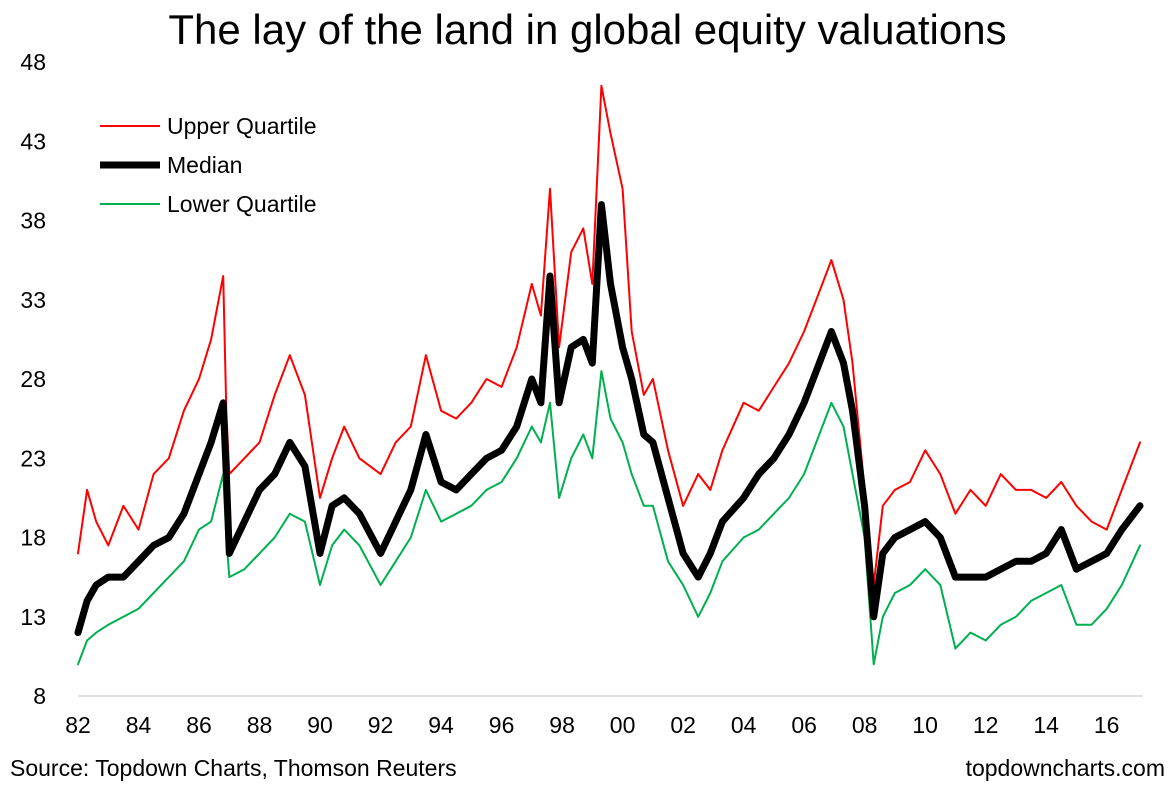  What do you see at coordinates (604, 716) in the screenshot?
I see `x-axis: 82 84 86 88 90 92 94 96 98 00 02 04 06 08 10 12 14 16` at bounding box center [604, 716].